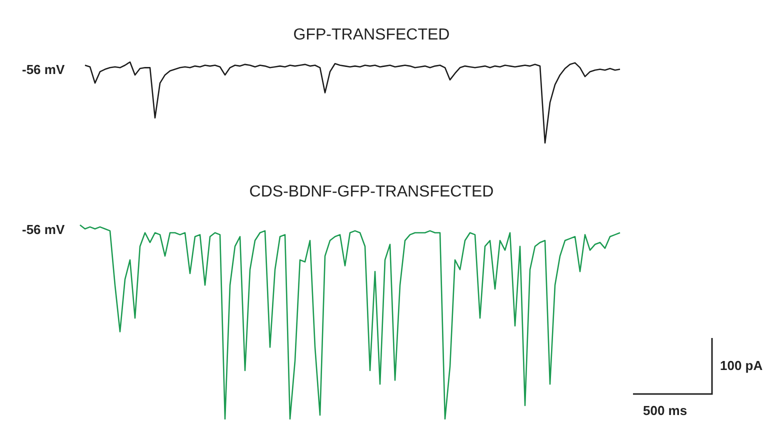 Image resolution: width=783 pixels, height=423 pixels. Describe the element at coordinates (742, 365) in the screenshot. I see `text: 100 pA` at that location.